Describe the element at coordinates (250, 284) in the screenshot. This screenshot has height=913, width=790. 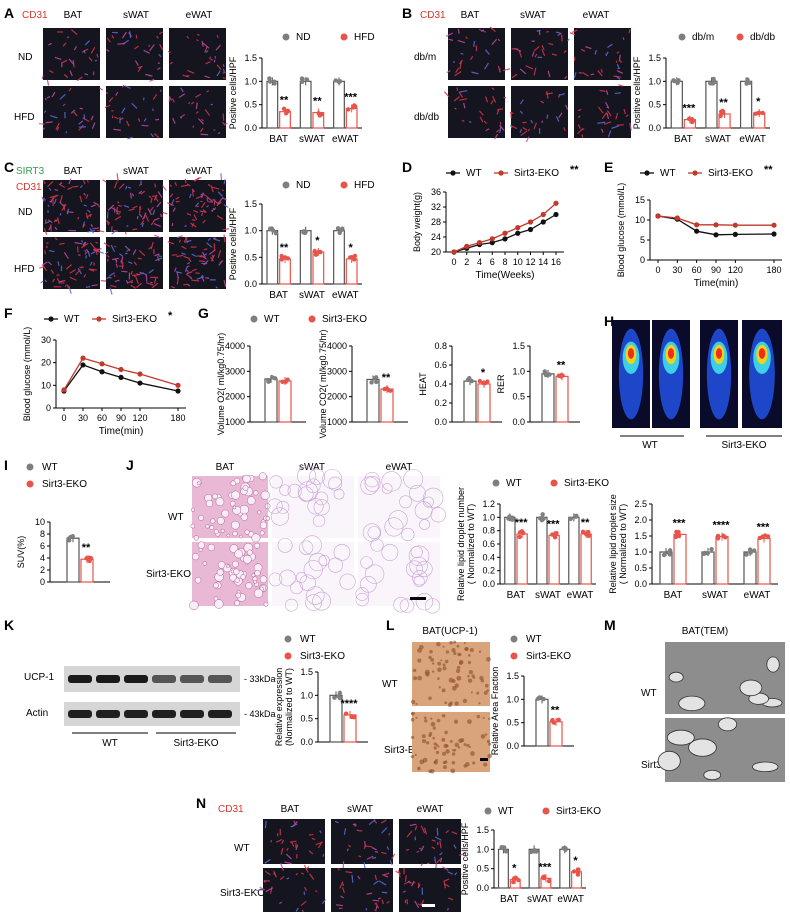
I see `y-tick-label: 0.0` at that location.